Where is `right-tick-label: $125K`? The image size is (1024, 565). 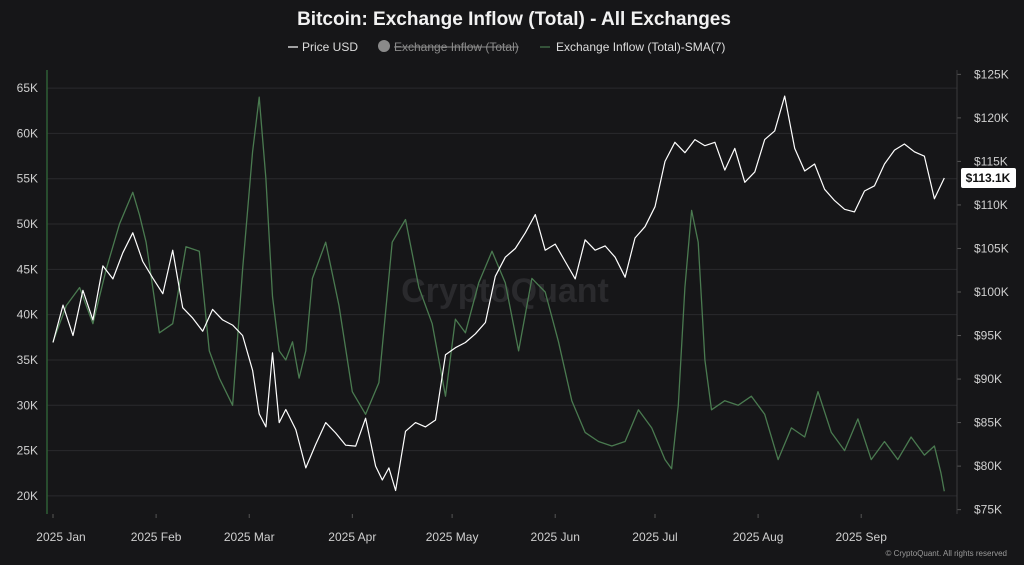
right-tick-label: $125K is located at coordinates (991, 74).